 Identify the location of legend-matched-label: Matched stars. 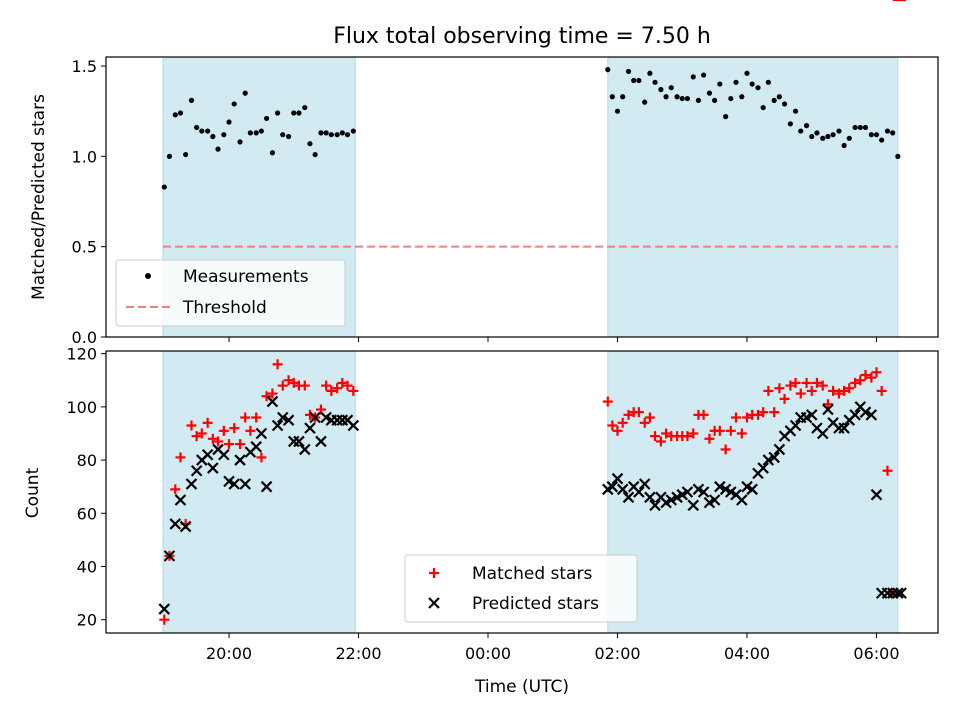
(532, 574).